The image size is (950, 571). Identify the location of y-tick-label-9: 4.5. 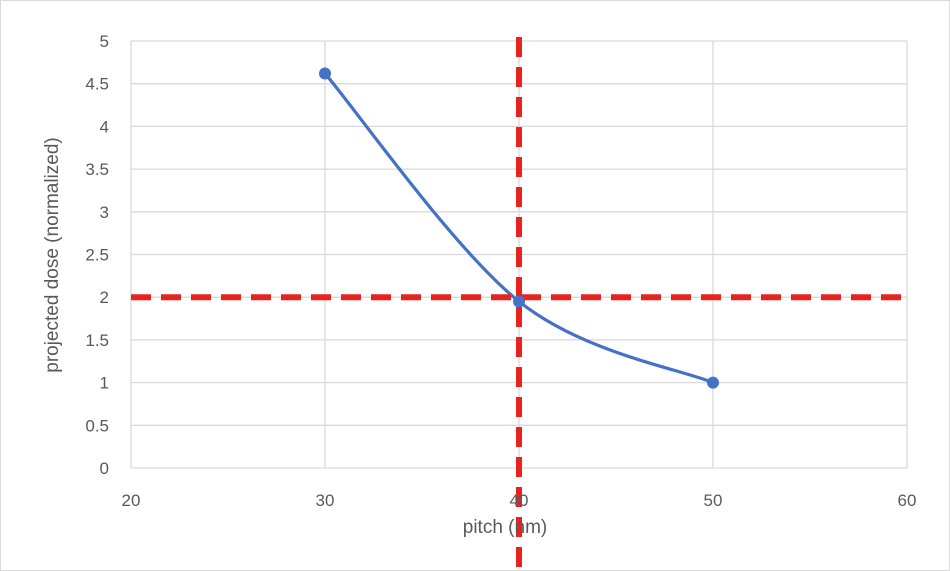
(97, 84).